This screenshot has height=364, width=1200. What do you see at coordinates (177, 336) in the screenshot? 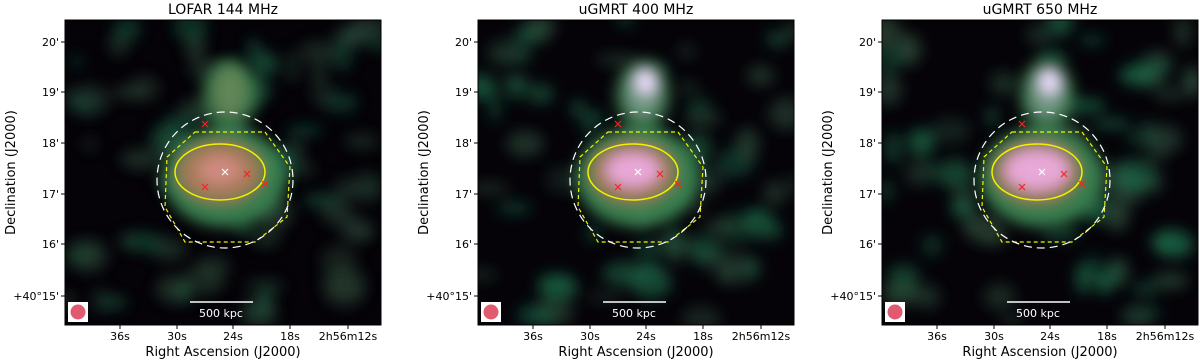
I see `x-tick-label: 30s` at bounding box center [177, 336].